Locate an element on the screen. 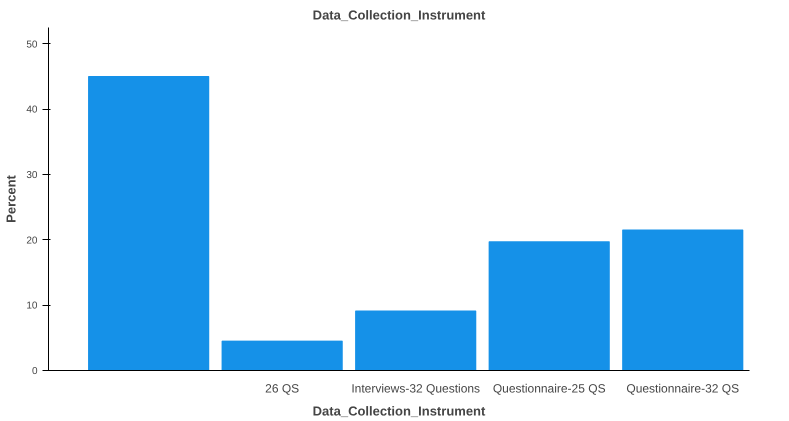  chart-title: Data_Collection_Instrument is located at coordinates (399, 15).